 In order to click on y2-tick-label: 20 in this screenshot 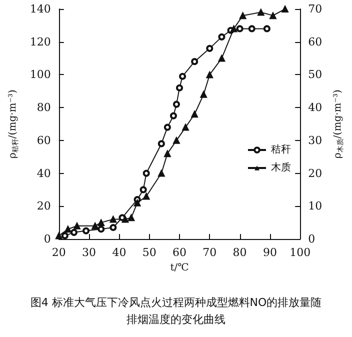, I will do `click(315, 173)`.